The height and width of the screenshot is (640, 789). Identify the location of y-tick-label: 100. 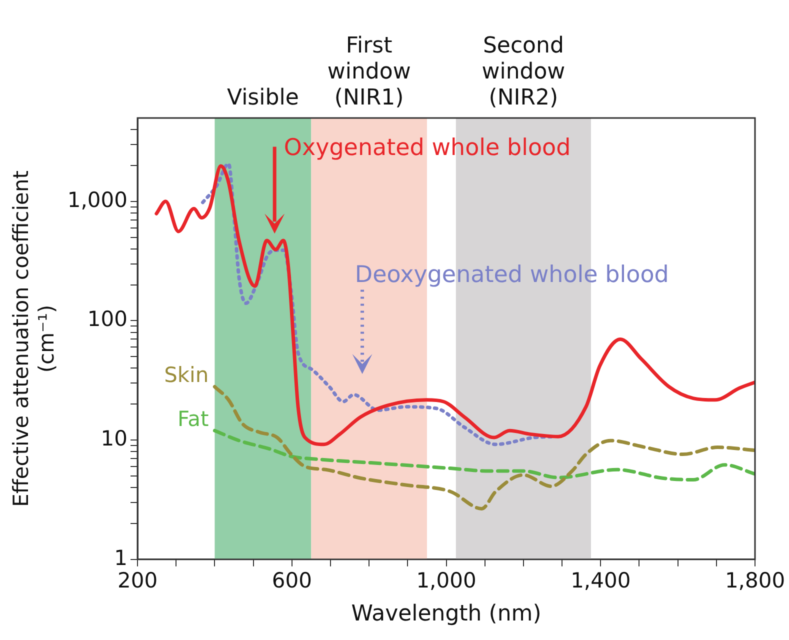
(107, 319).